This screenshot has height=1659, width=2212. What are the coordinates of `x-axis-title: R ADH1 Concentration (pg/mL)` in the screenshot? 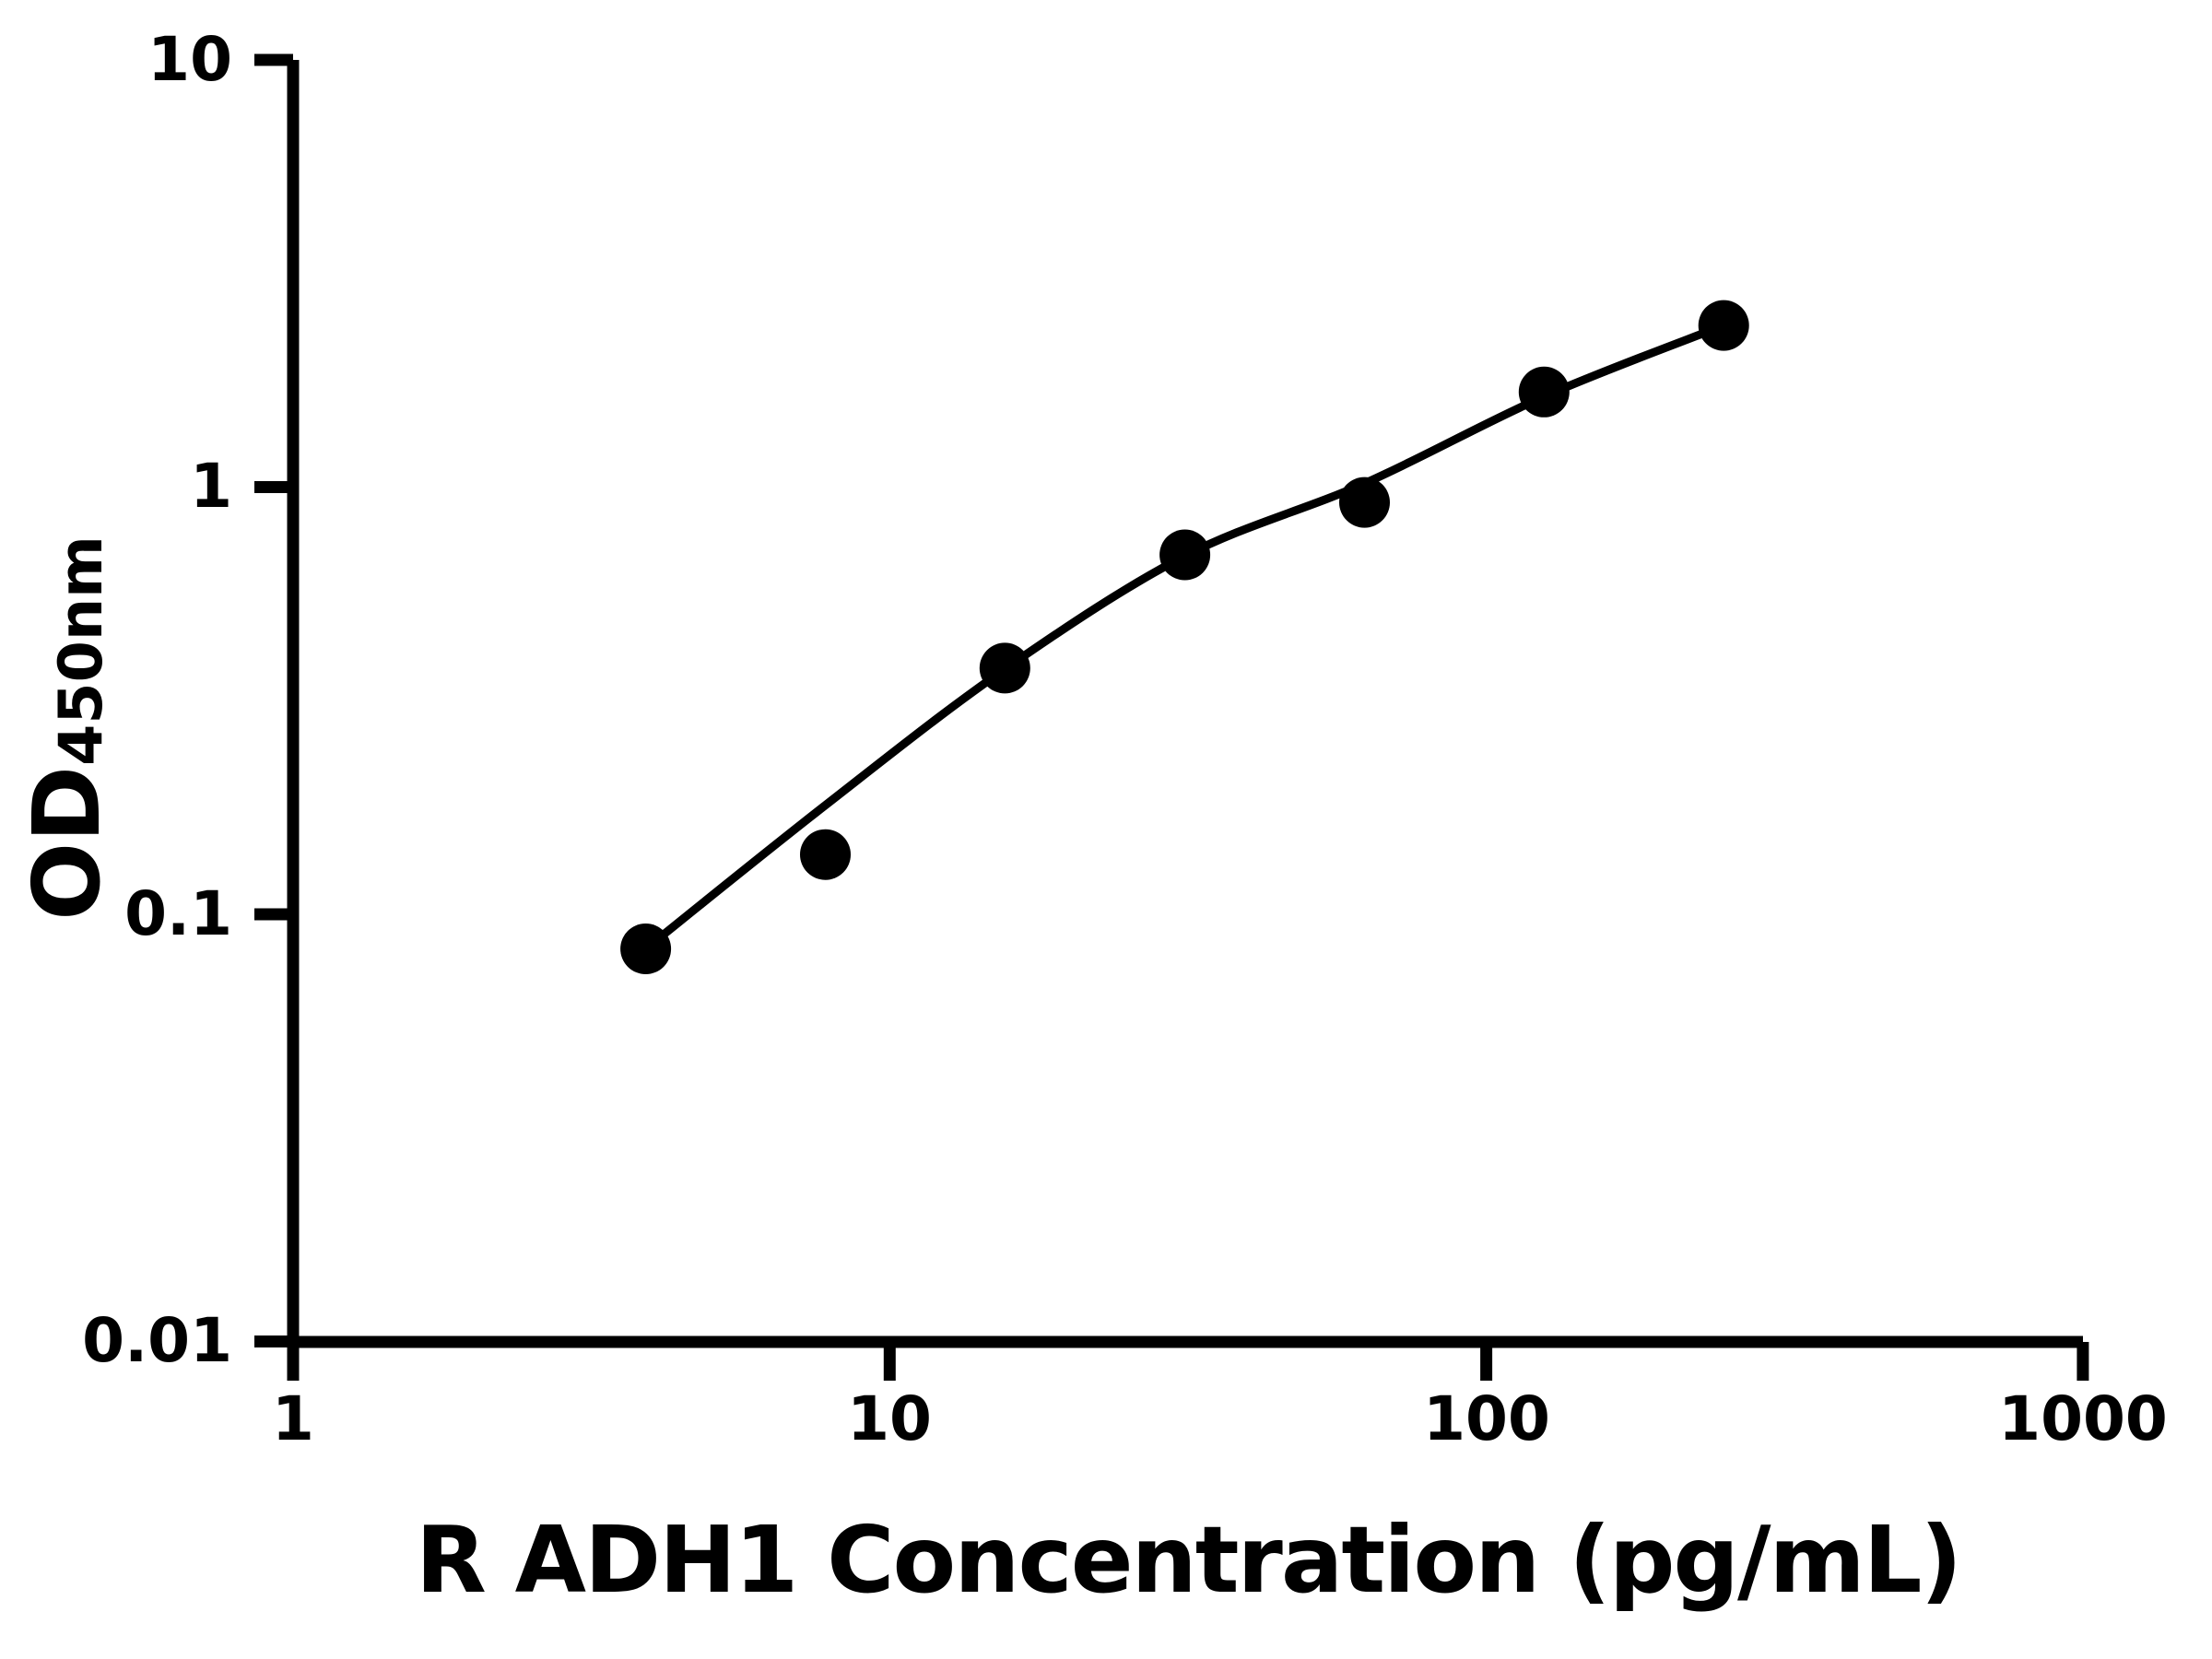 It's located at (1188, 1560).